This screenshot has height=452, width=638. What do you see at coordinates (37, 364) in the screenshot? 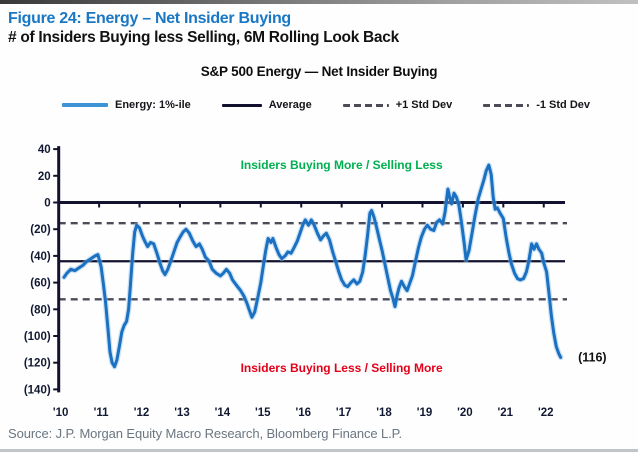
I see `y-tick-label: (120)` at bounding box center [37, 364].